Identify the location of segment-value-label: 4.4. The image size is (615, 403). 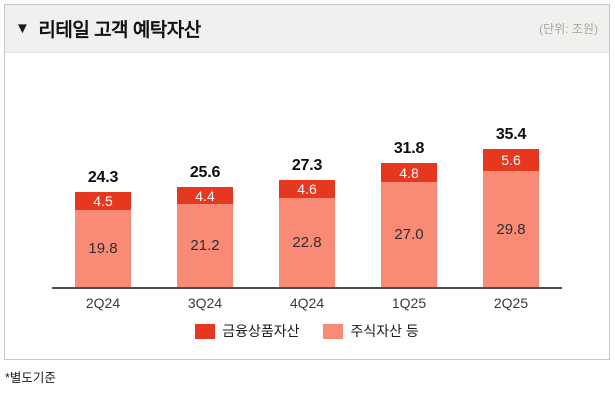
(205, 195).